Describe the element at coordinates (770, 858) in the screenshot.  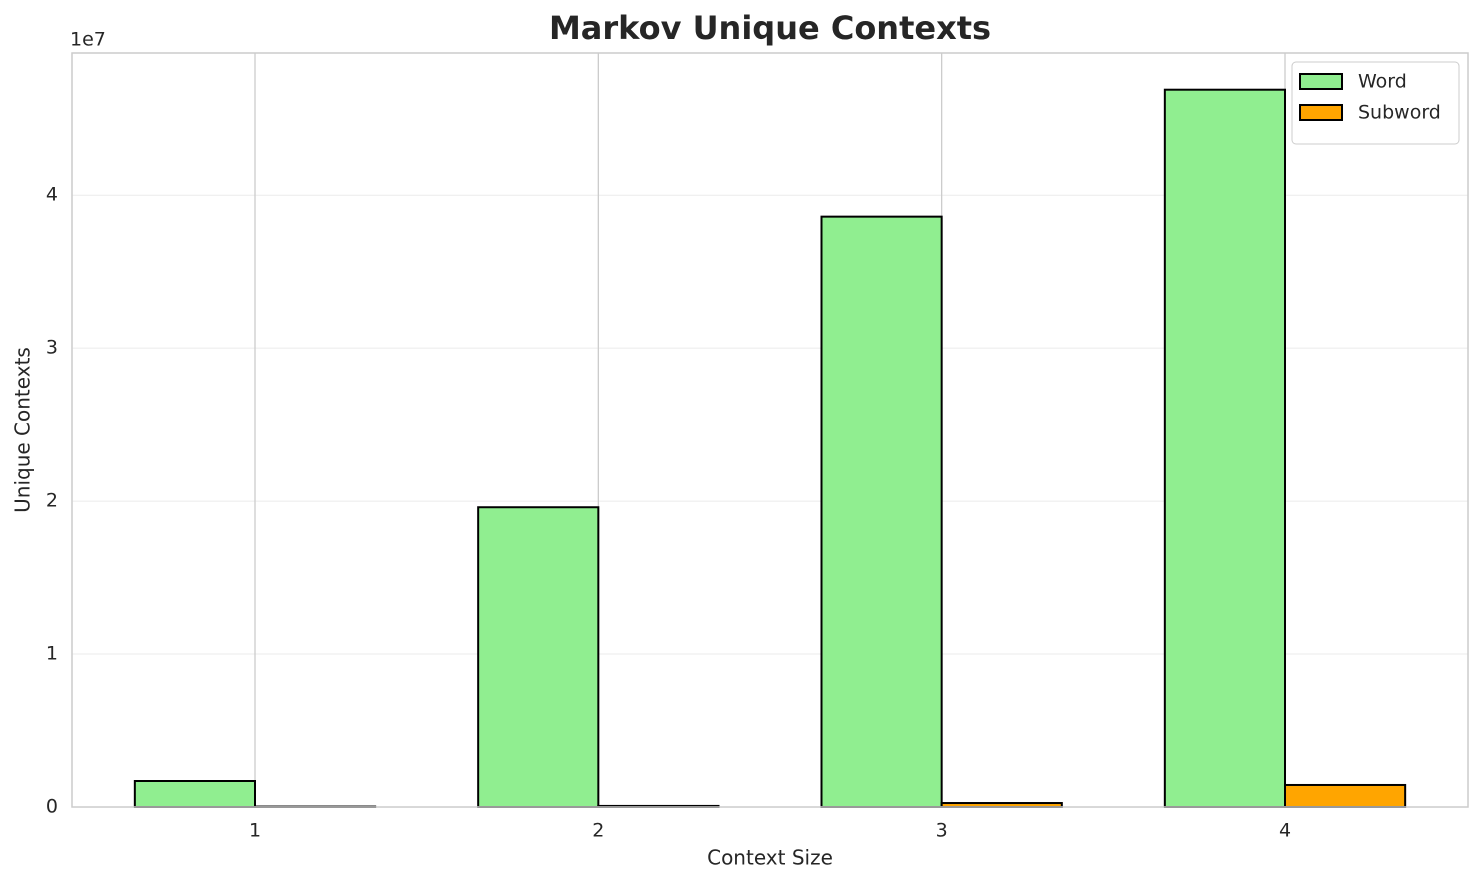
I see `x-axis-label: Context Size` at that location.